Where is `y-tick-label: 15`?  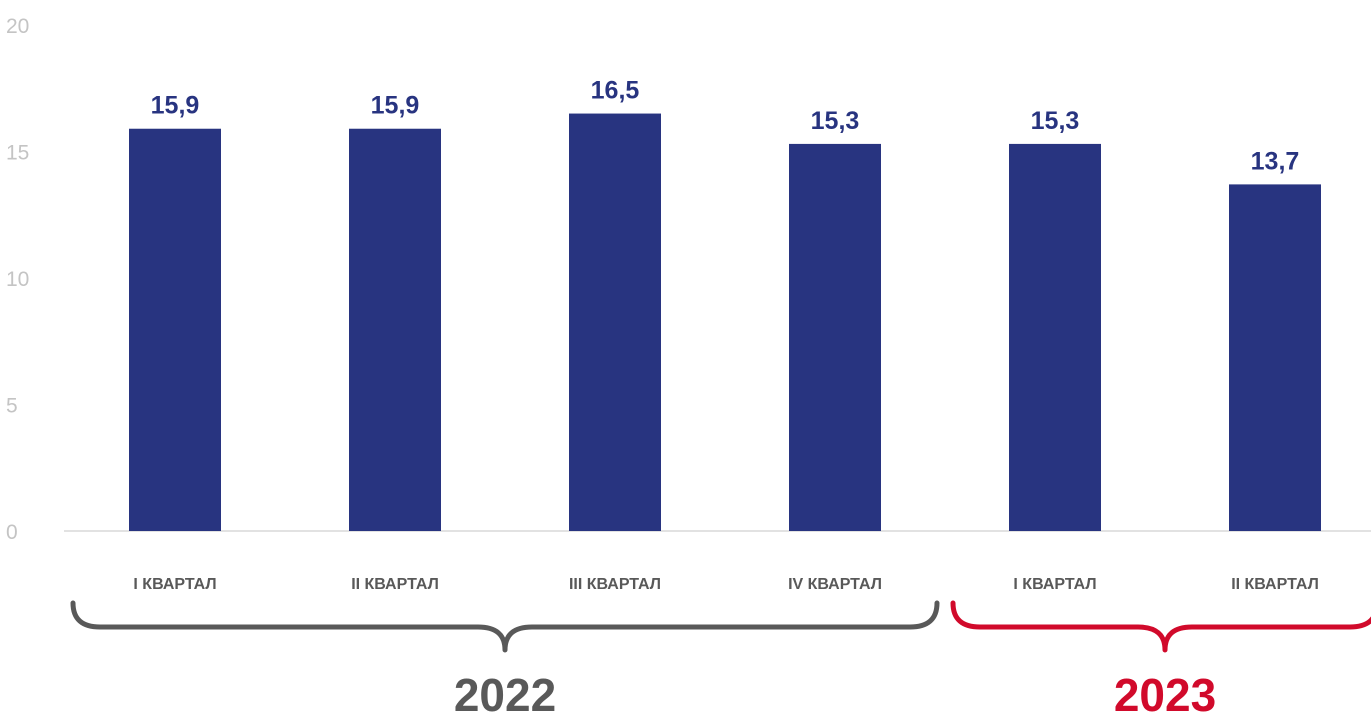
y-tick-label: 15 is located at coordinates (17, 153).